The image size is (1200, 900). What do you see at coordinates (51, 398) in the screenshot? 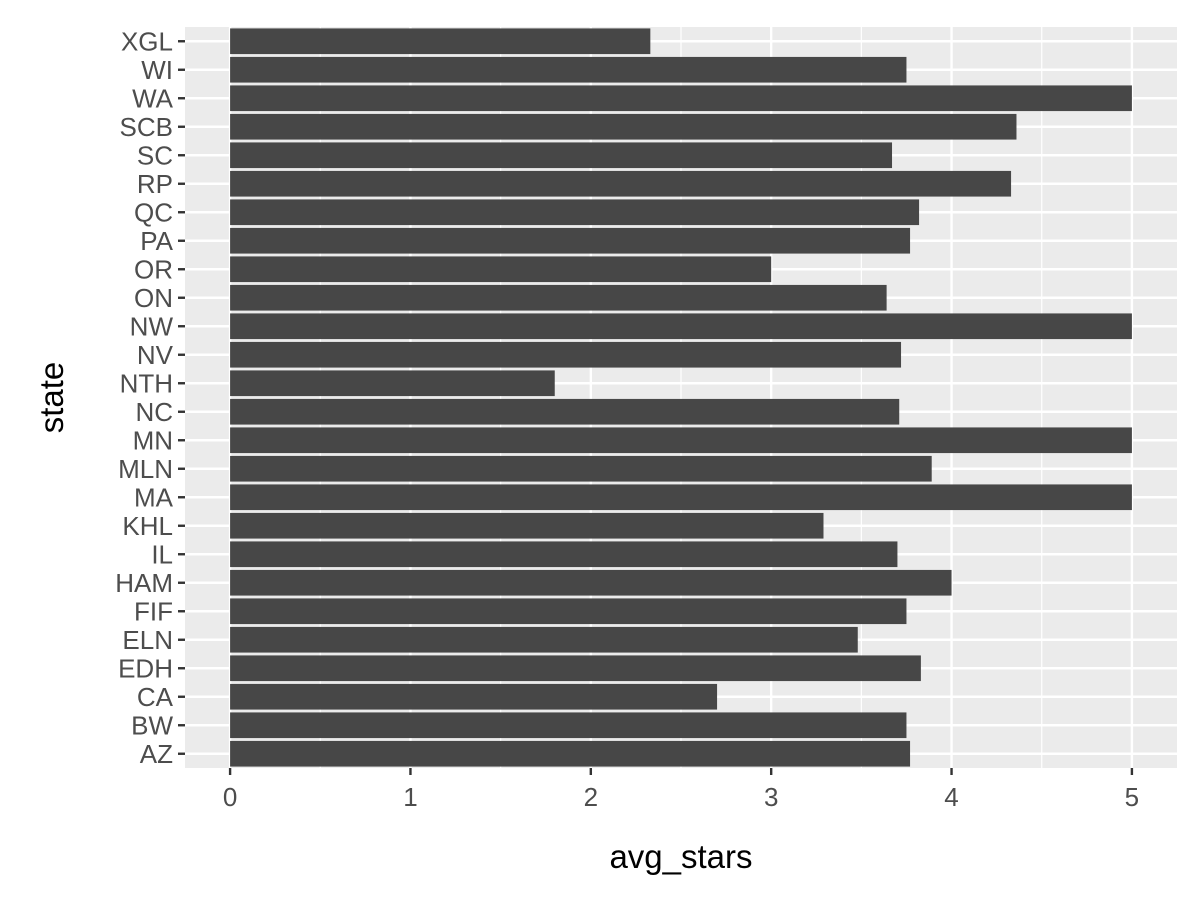
I see `y-axis-title: state` at bounding box center [51, 398].